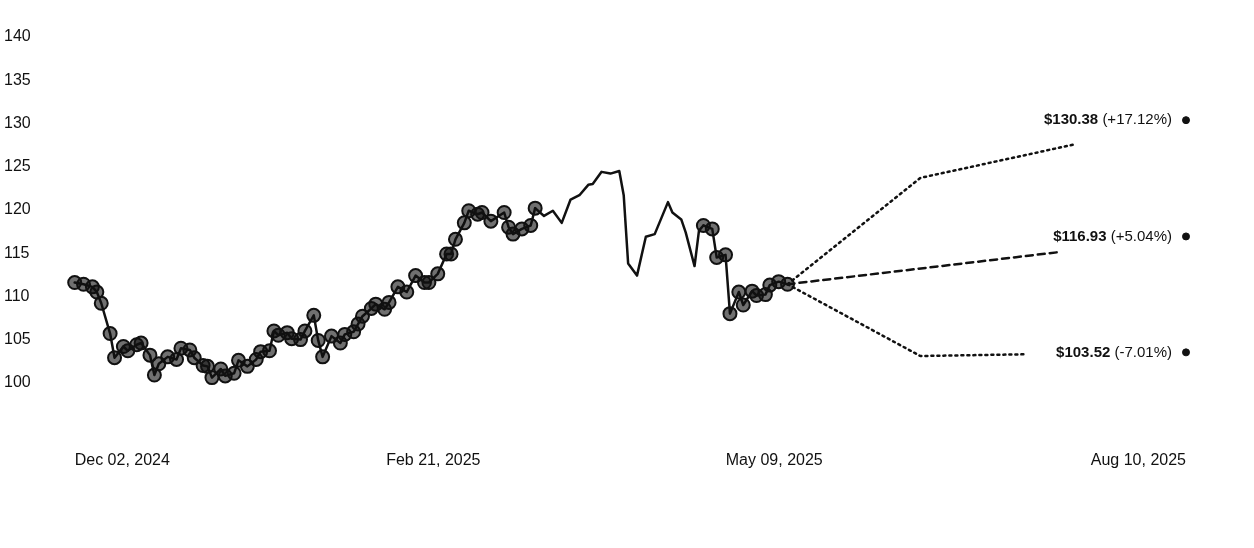 Image resolution: width=1254 pixels, height=548 pixels. Describe the element at coordinates (1138, 459) in the screenshot. I see `x-tick-label: Aug 10, 2025` at that location.